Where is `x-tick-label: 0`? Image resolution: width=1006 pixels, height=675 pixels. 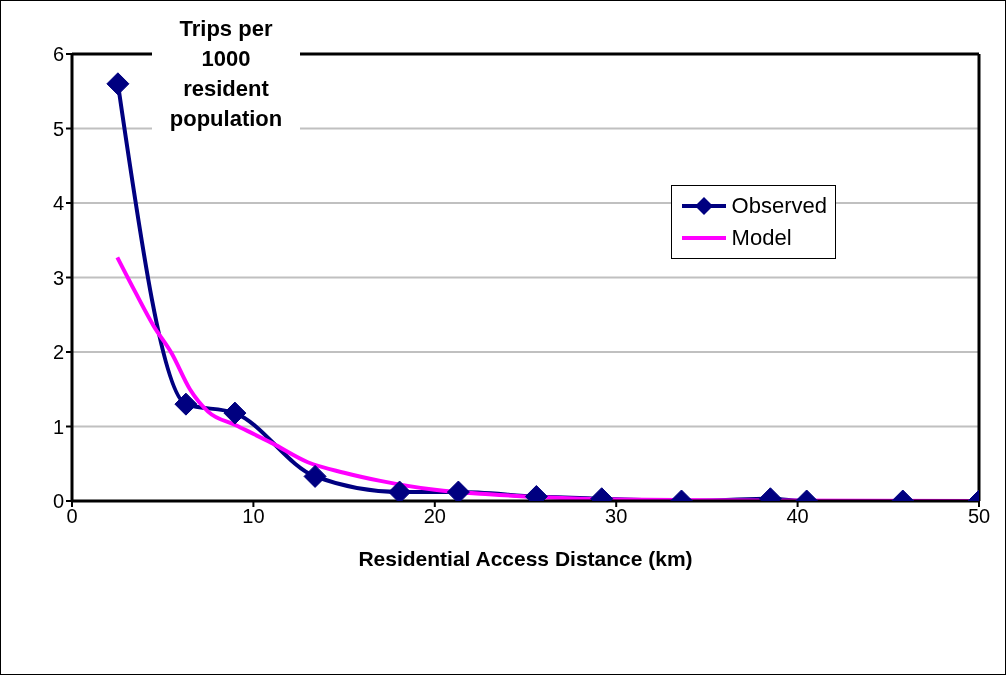
x-tick-label: 0 is located at coordinates (72, 516).